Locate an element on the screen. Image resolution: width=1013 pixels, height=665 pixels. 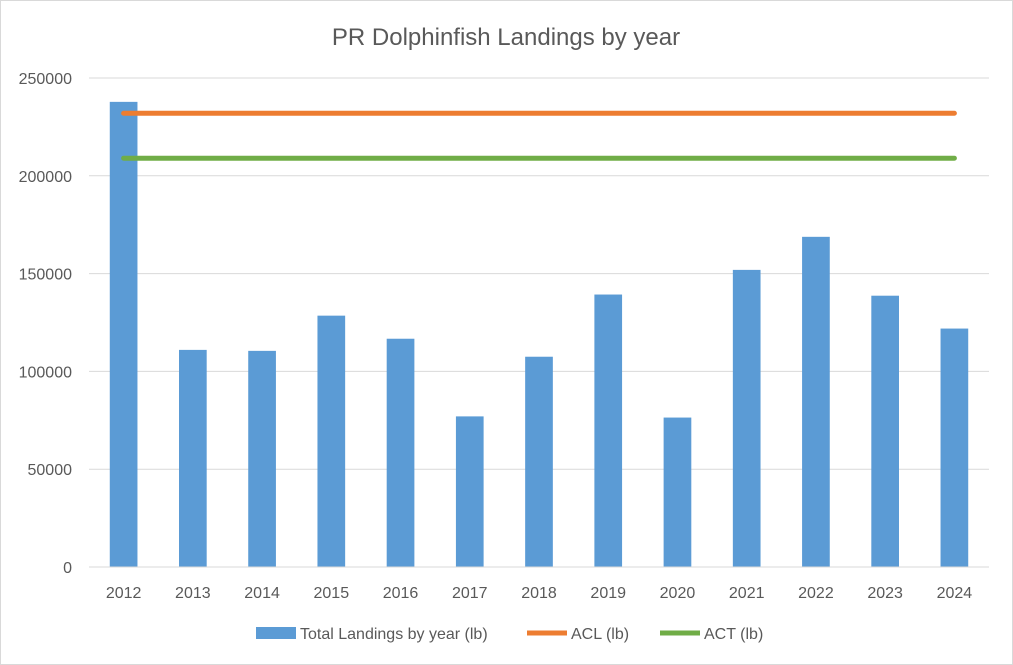
reference-lines is located at coordinates (539, 135).